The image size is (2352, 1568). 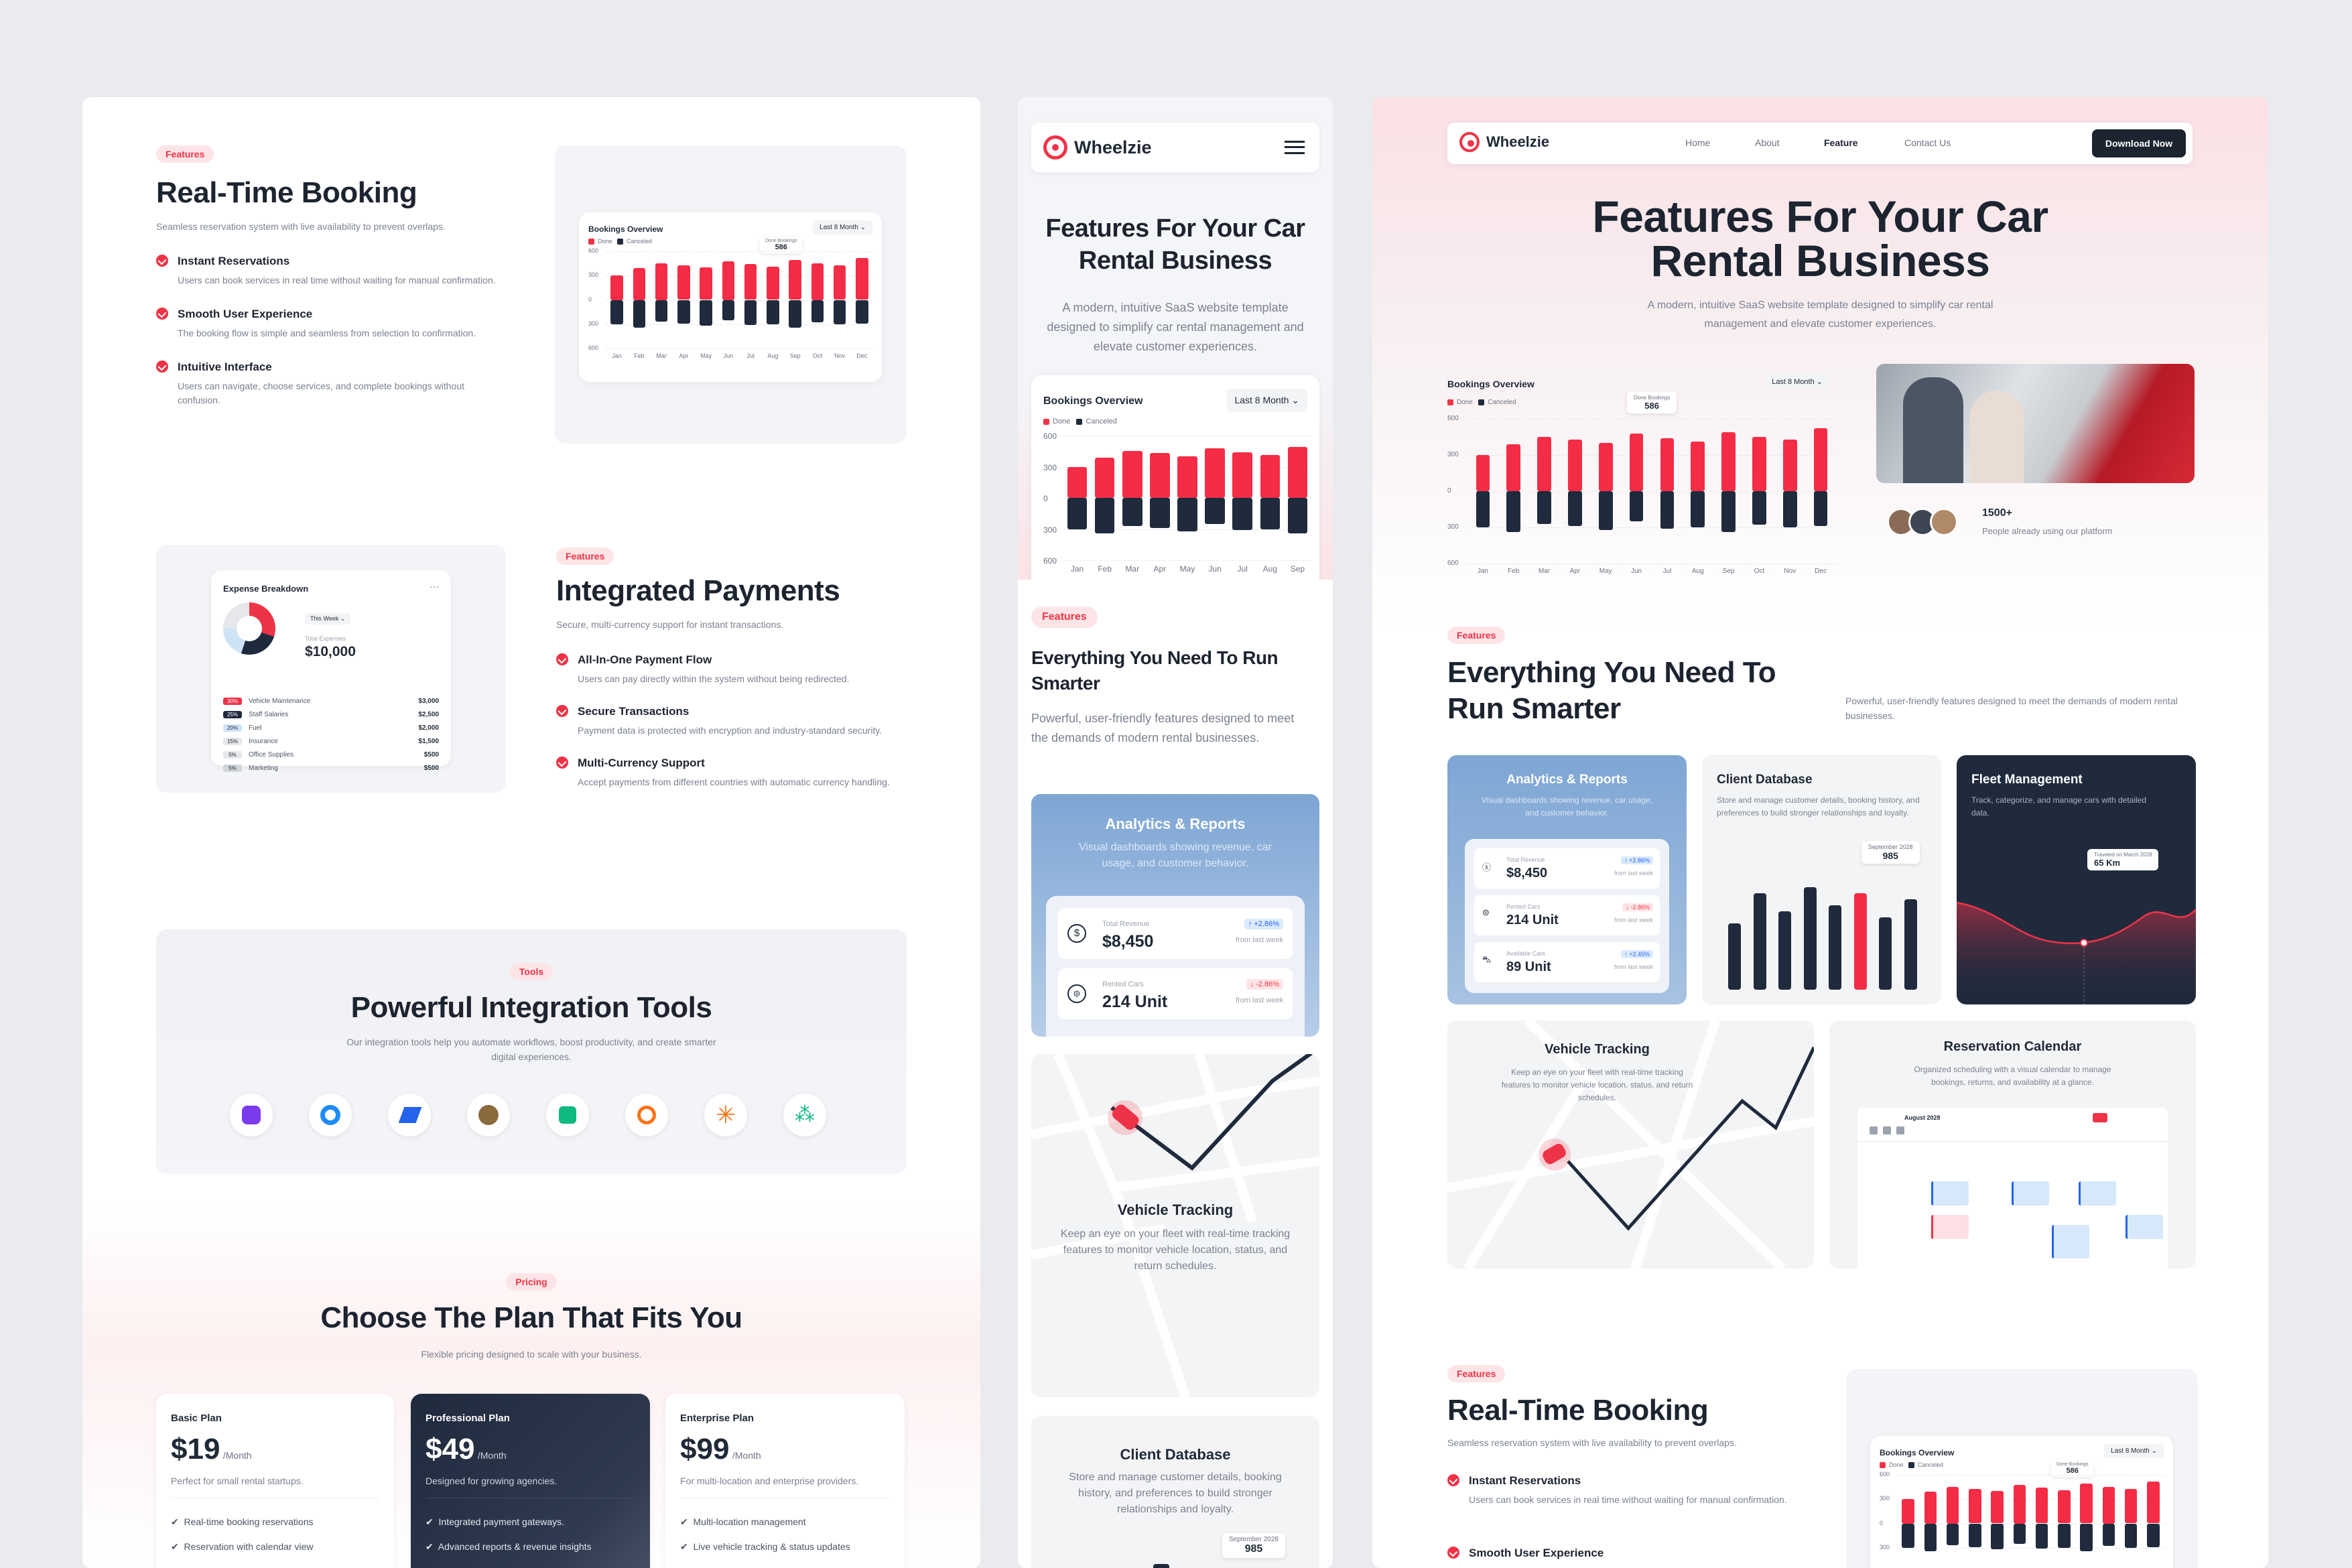 What do you see at coordinates (331, 768) in the screenshot?
I see `expense-row: 5% Marketing $500` at bounding box center [331, 768].